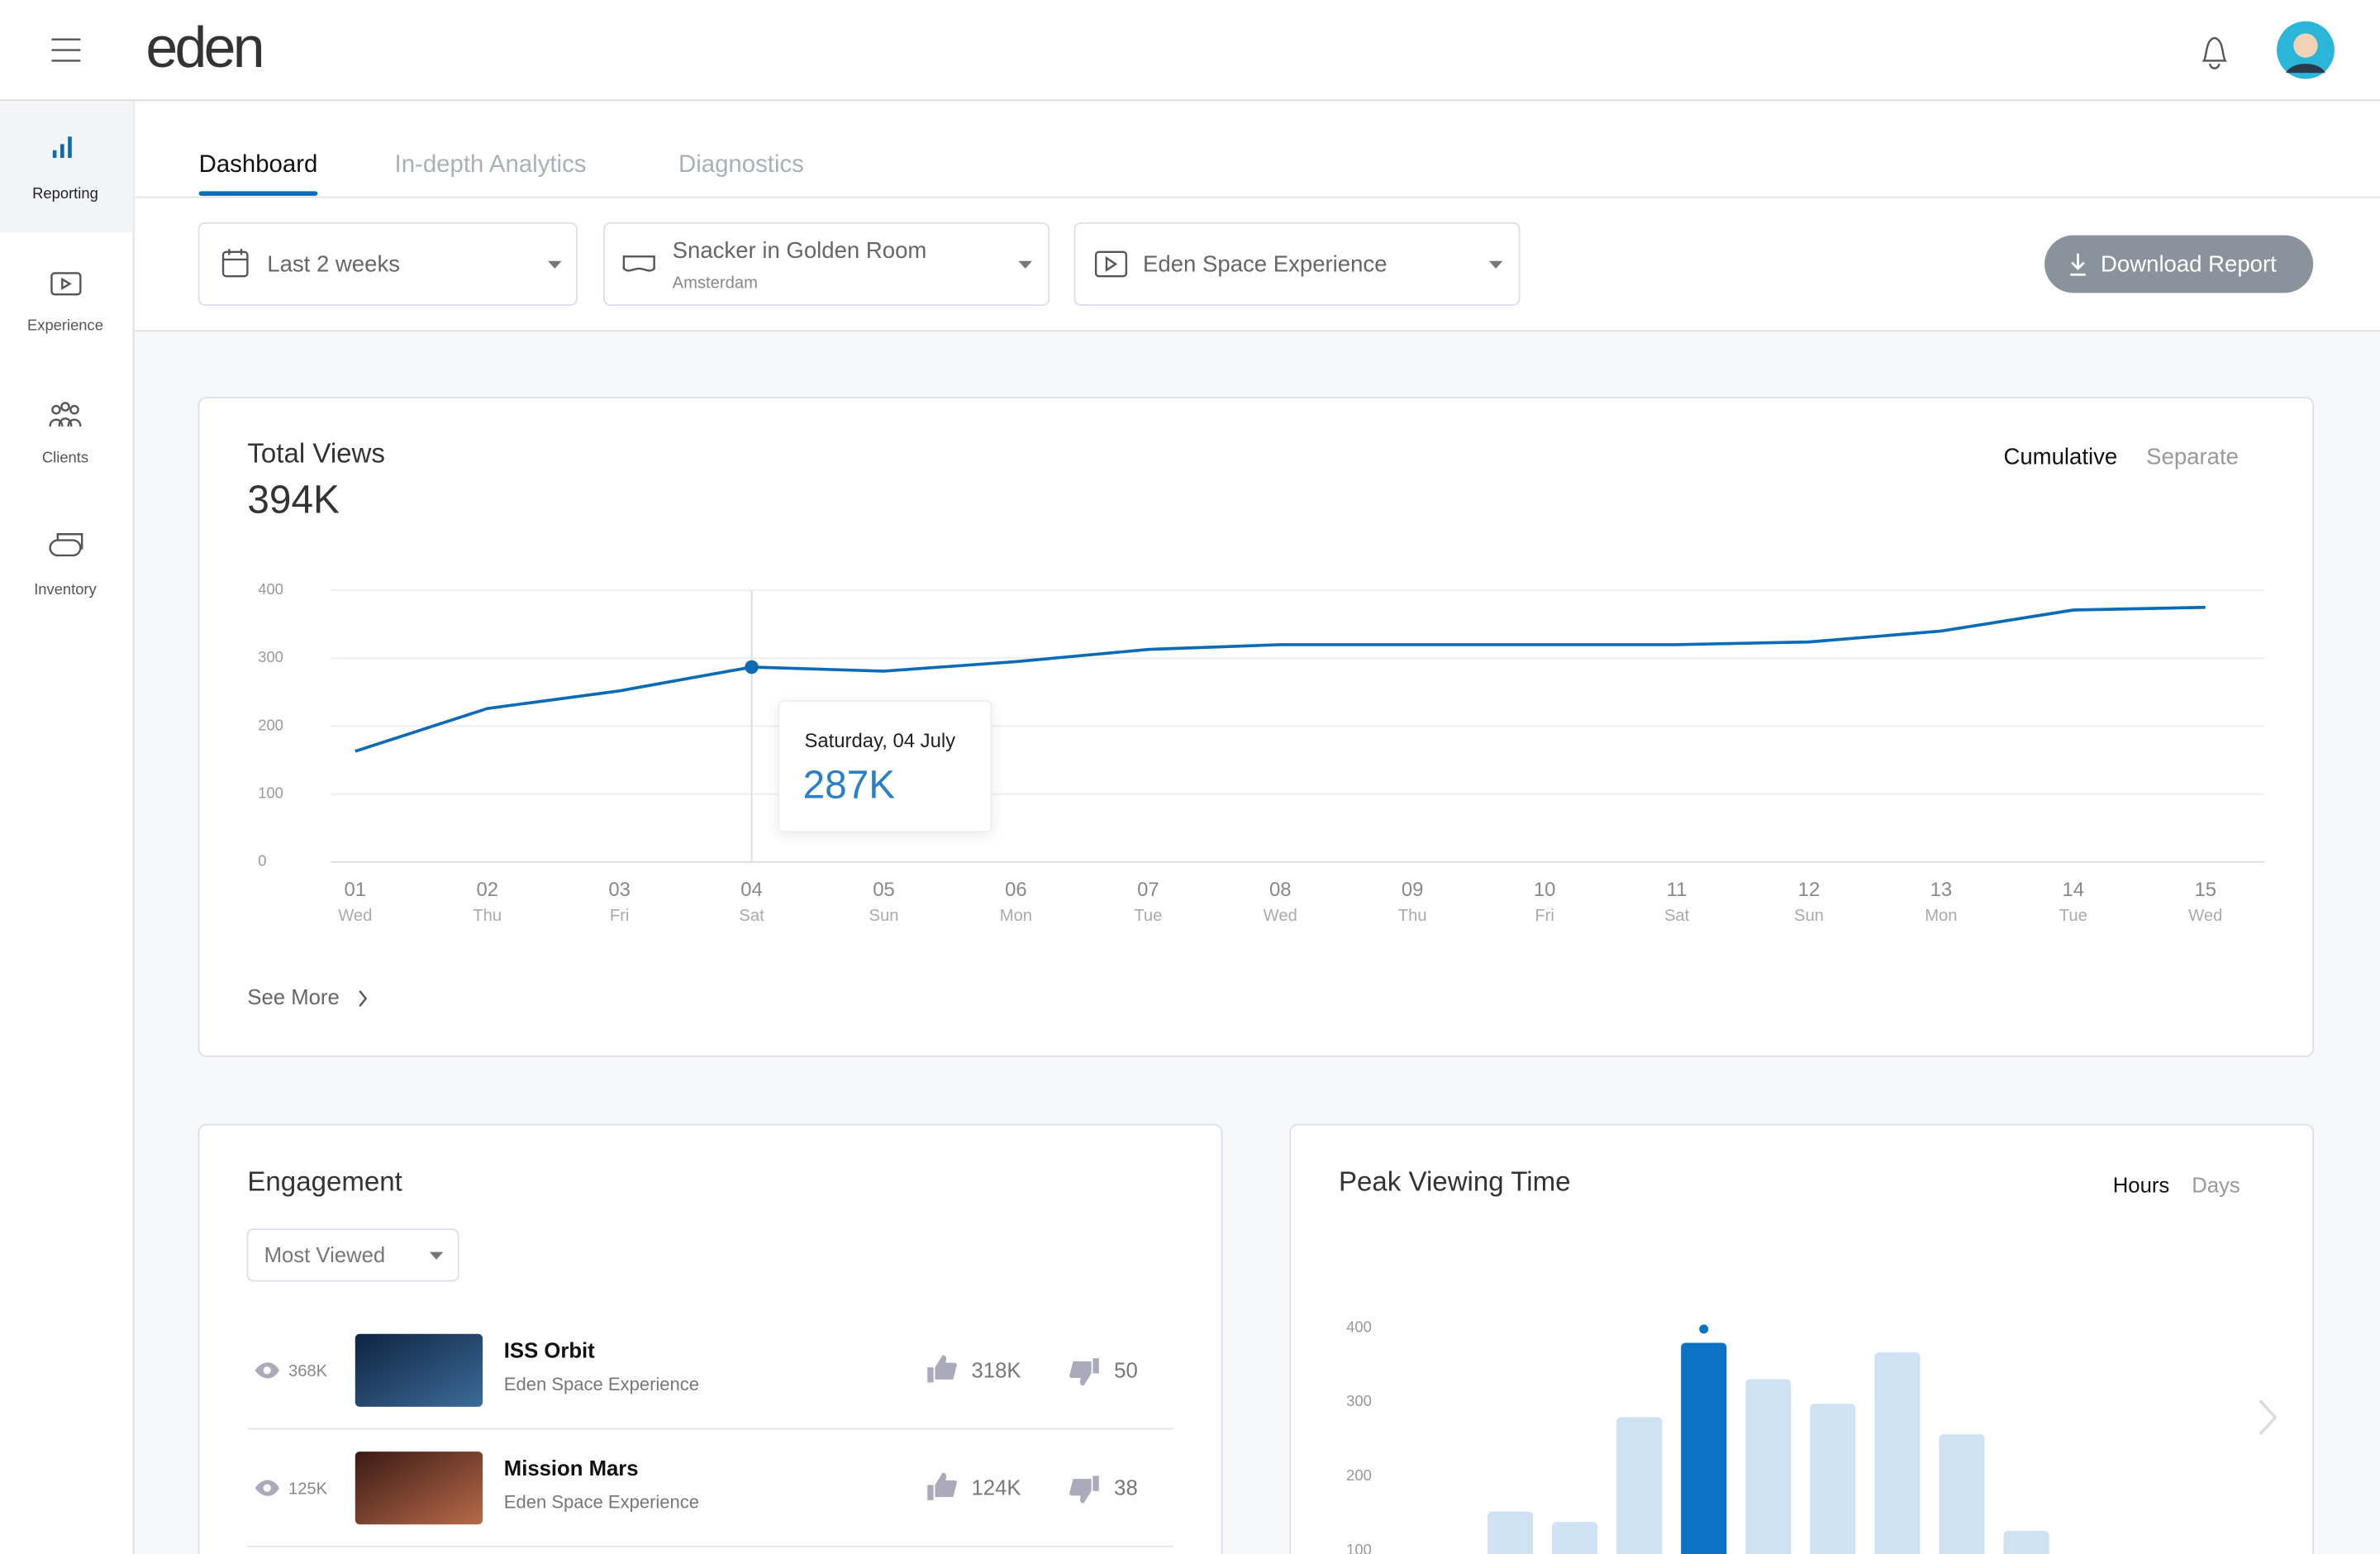 This screenshot has width=2380, height=1554. I want to click on sidebar-item: Reporting, so click(65, 193).